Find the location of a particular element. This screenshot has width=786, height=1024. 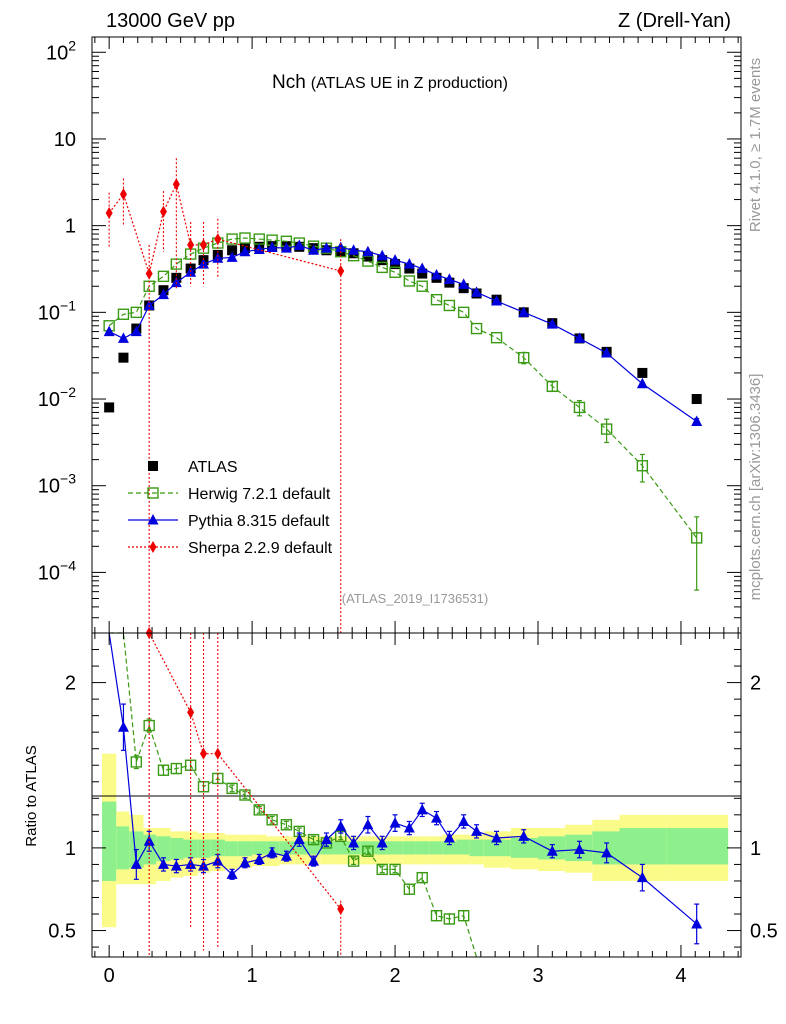

ytick-label: 10 is located at coordinates (65, 140).